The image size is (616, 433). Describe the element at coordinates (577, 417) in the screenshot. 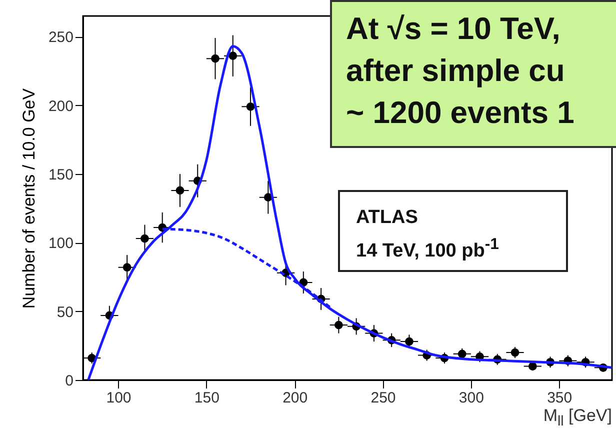

I see `x-axis-title: M$_{ll}$ [GeV]` at that location.